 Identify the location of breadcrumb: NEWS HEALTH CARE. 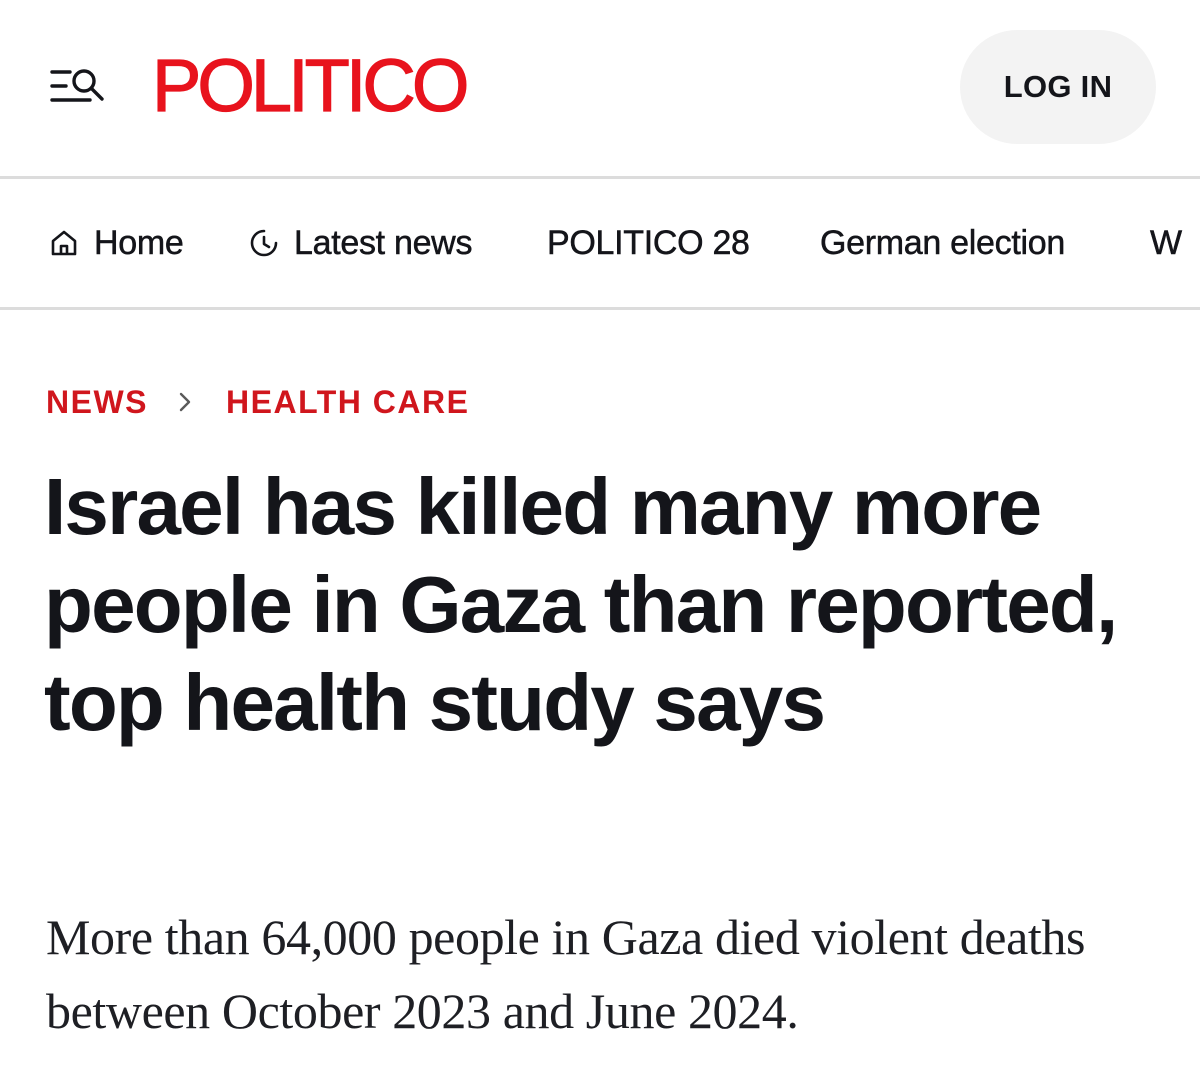
(257, 402).